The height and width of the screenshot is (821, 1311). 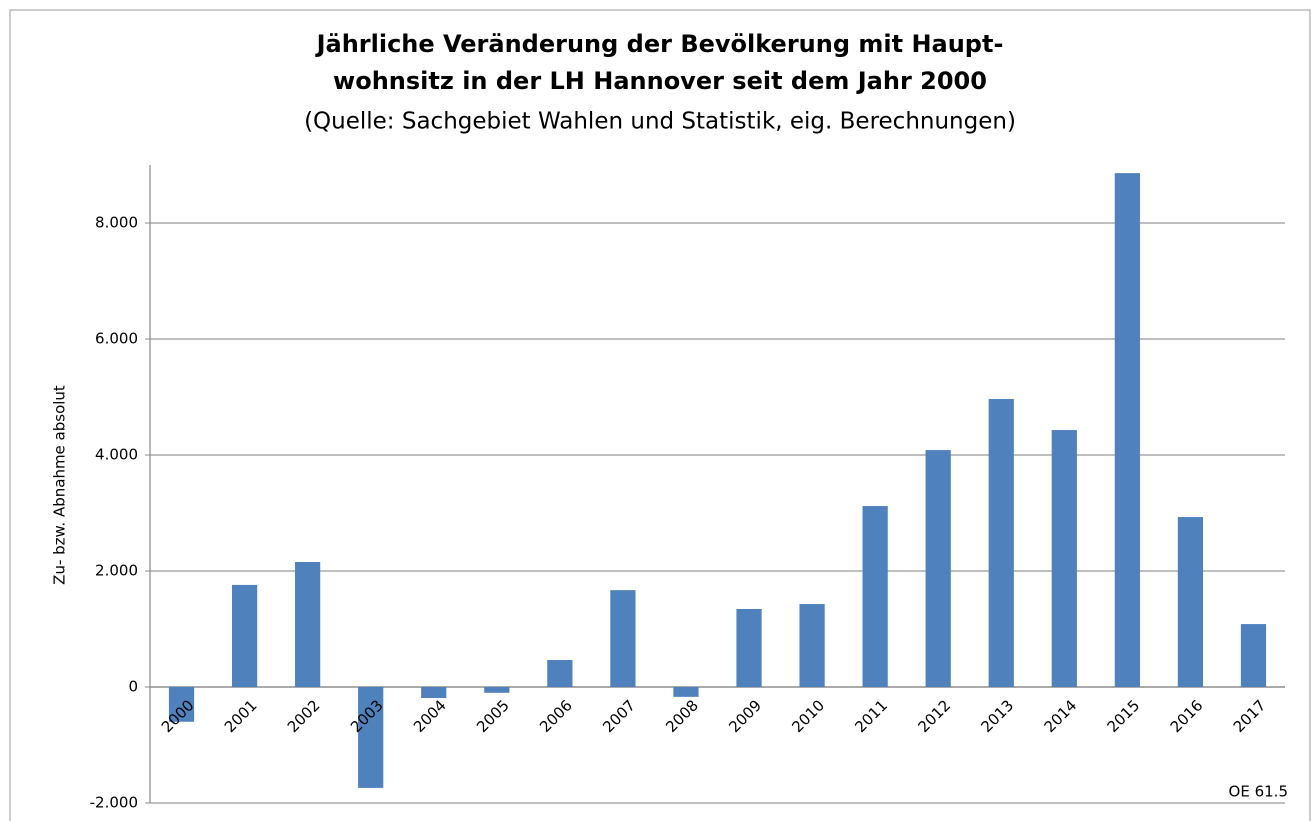 What do you see at coordinates (116, 455) in the screenshot?
I see `y-tick-label: 4.000` at bounding box center [116, 455].